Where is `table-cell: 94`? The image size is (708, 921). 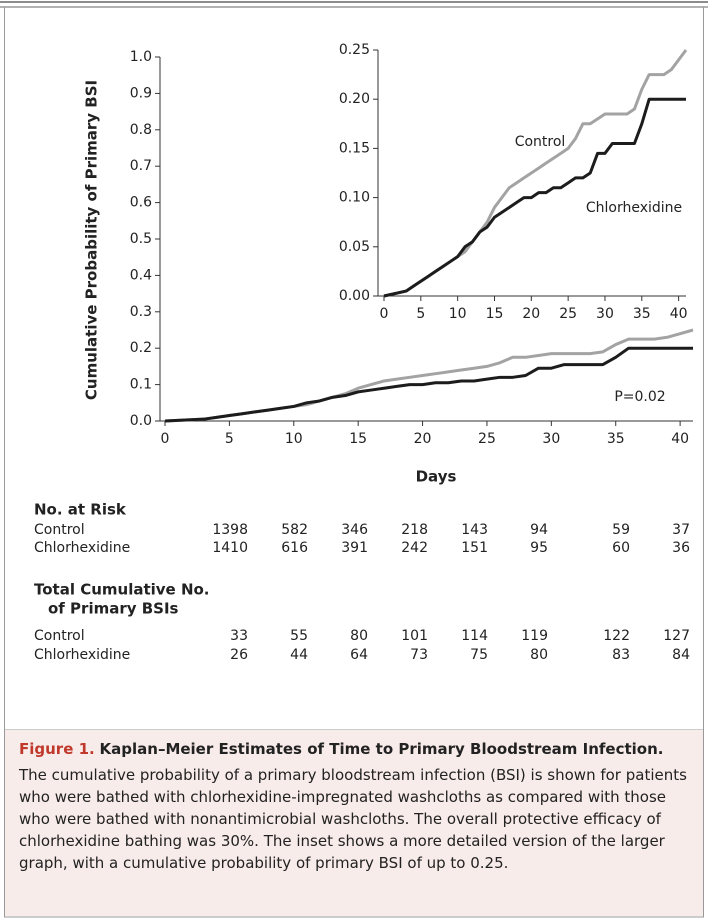
table-cell: 94 is located at coordinates (539, 530).